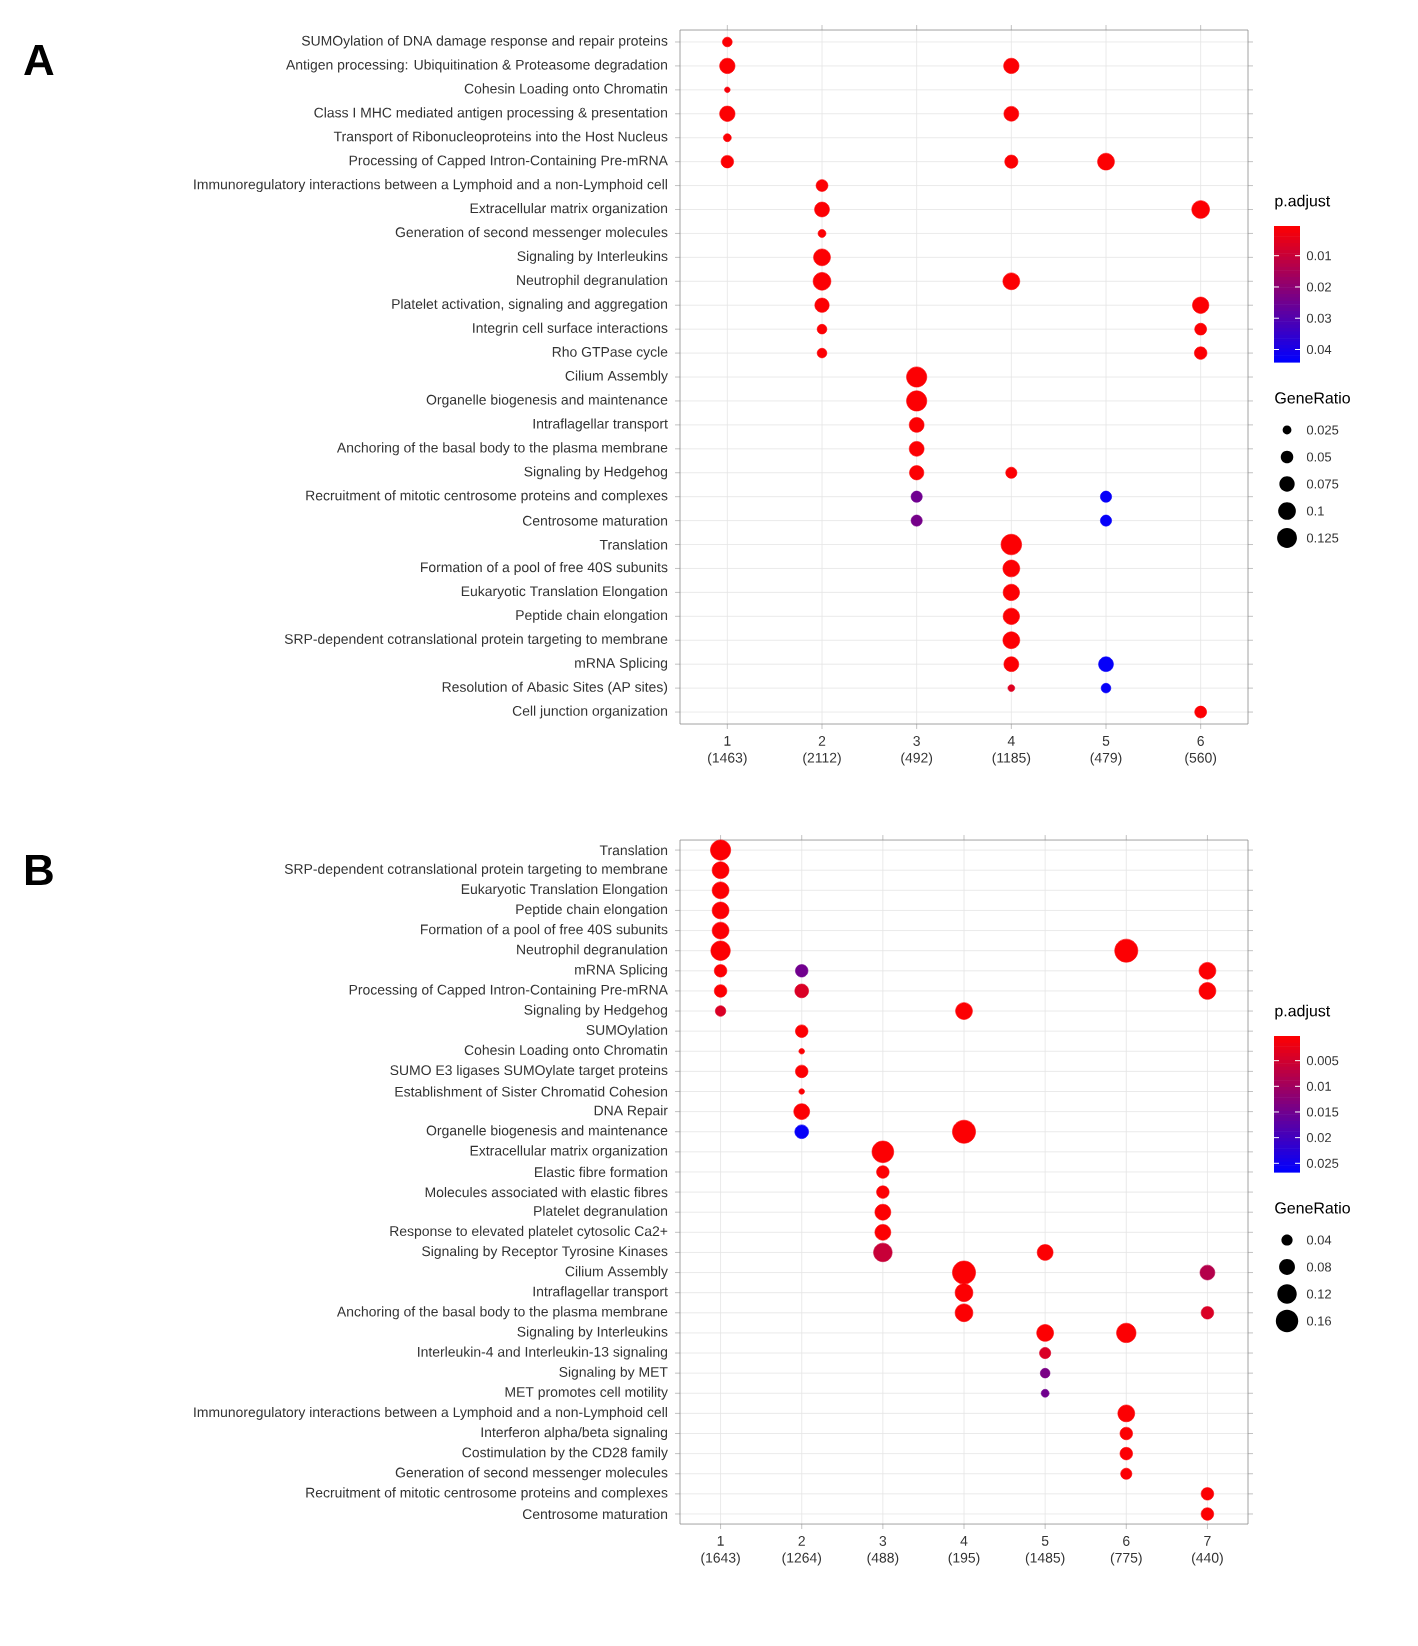 The image size is (1418, 1646). What do you see at coordinates (39, 60) in the screenshot?
I see `text: A` at bounding box center [39, 60].